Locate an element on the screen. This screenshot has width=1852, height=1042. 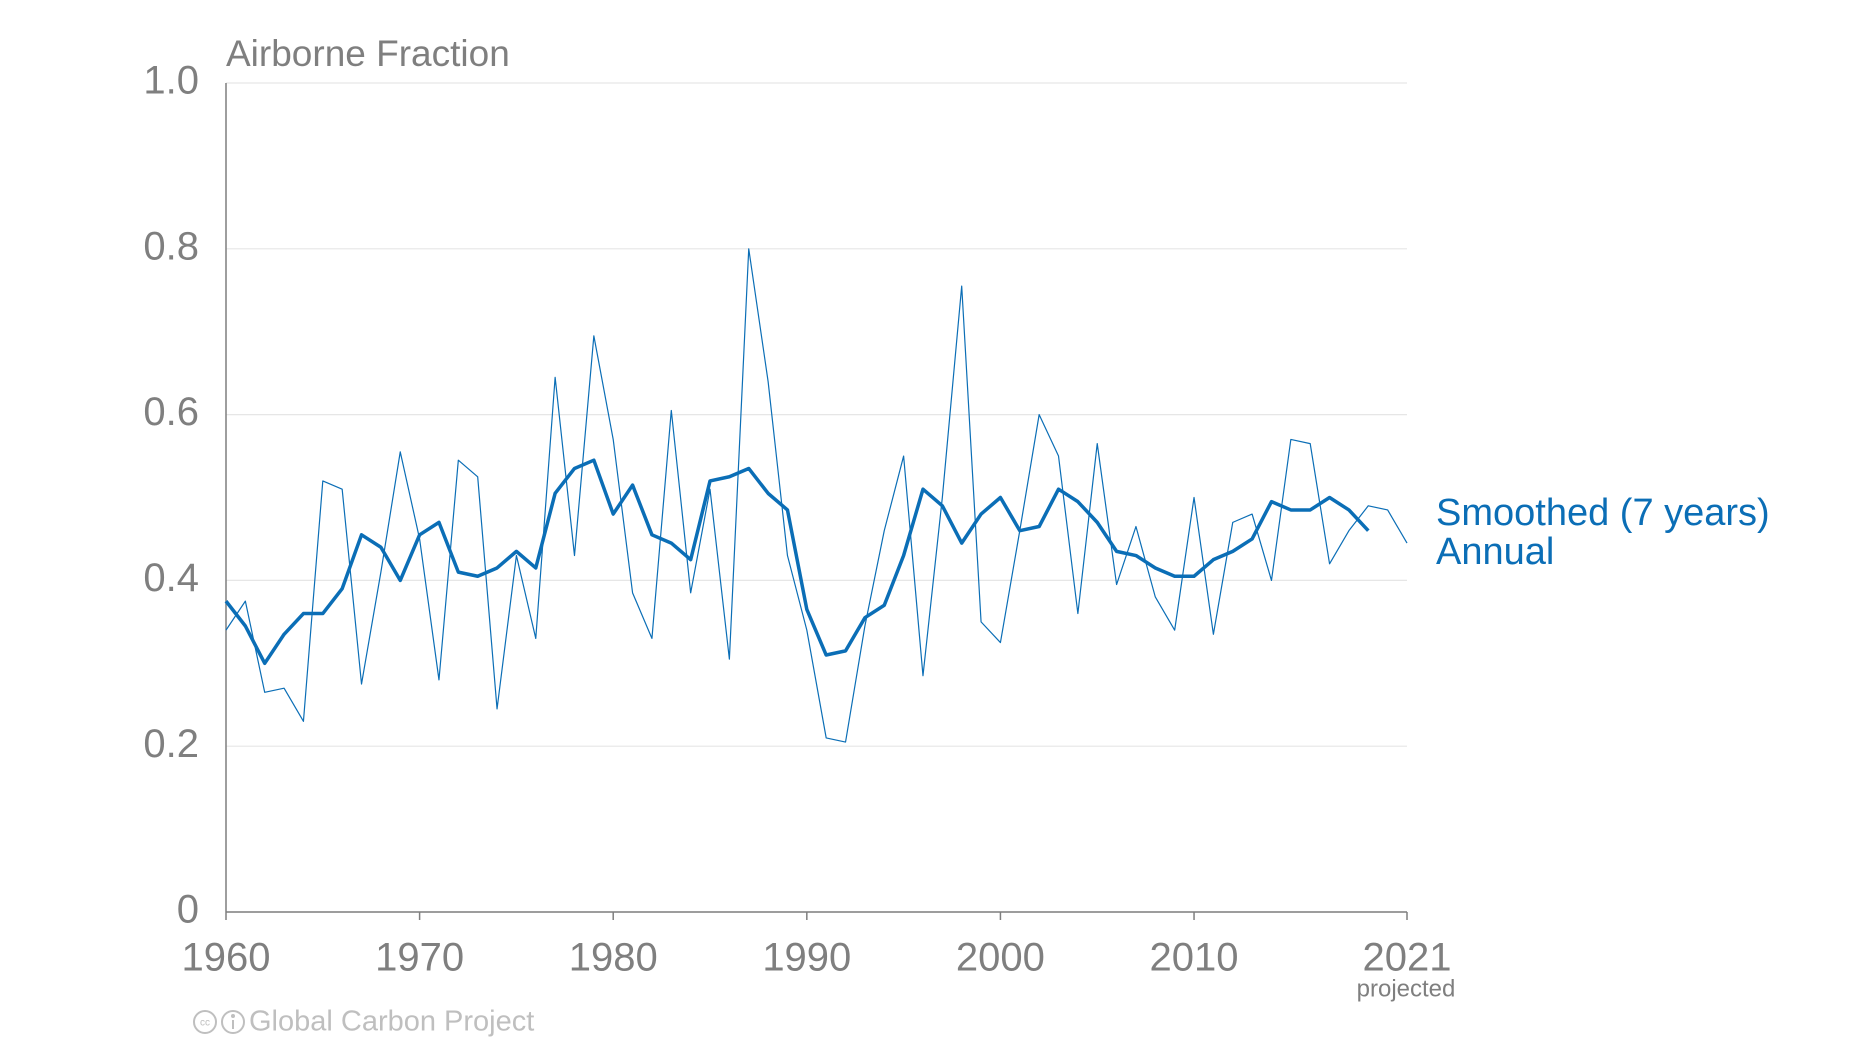
cc-icons: cc is located at coordinates (219, 1022).